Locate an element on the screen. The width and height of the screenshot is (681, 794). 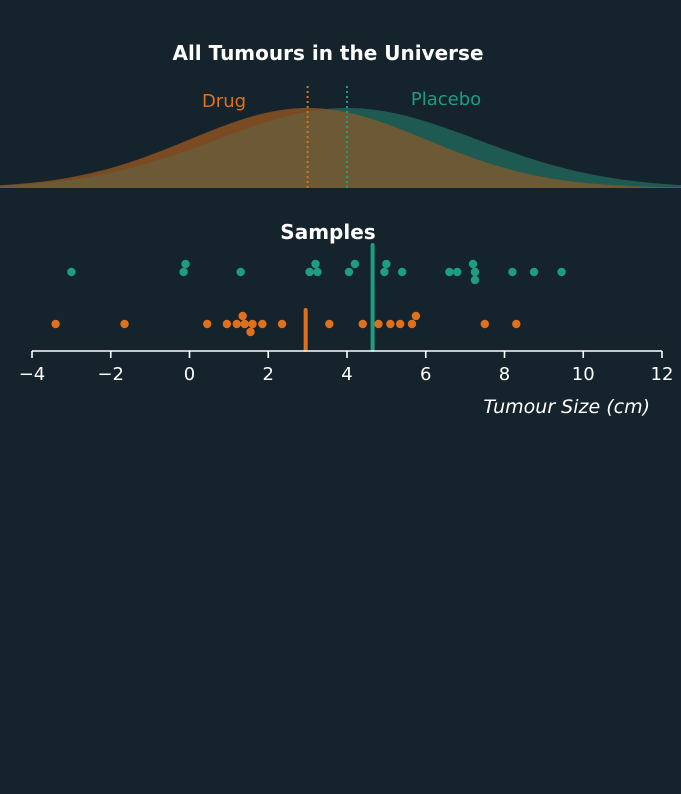
distribution-mean-lines is located at coordinates (327, 137).